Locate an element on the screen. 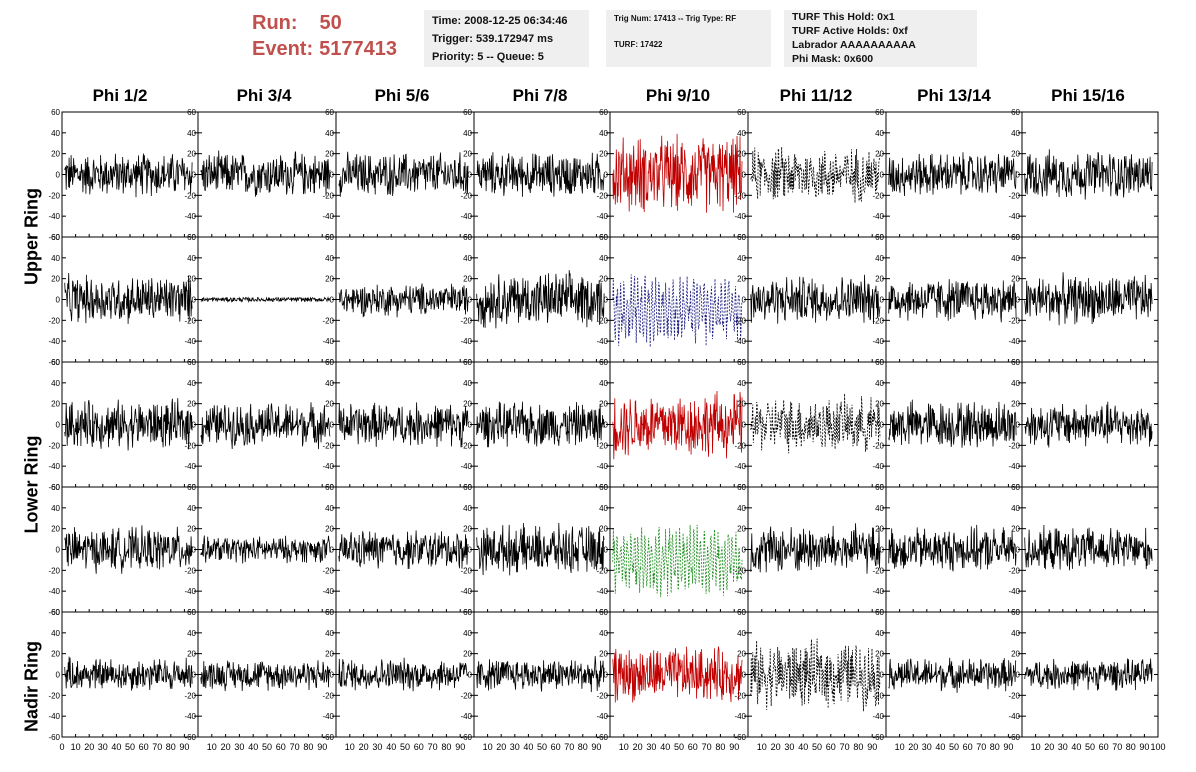 Image resolution: width=1196 pixels, height=772 pixels. turf-text: TURF: 17422 is located at coordinates (638, 44).